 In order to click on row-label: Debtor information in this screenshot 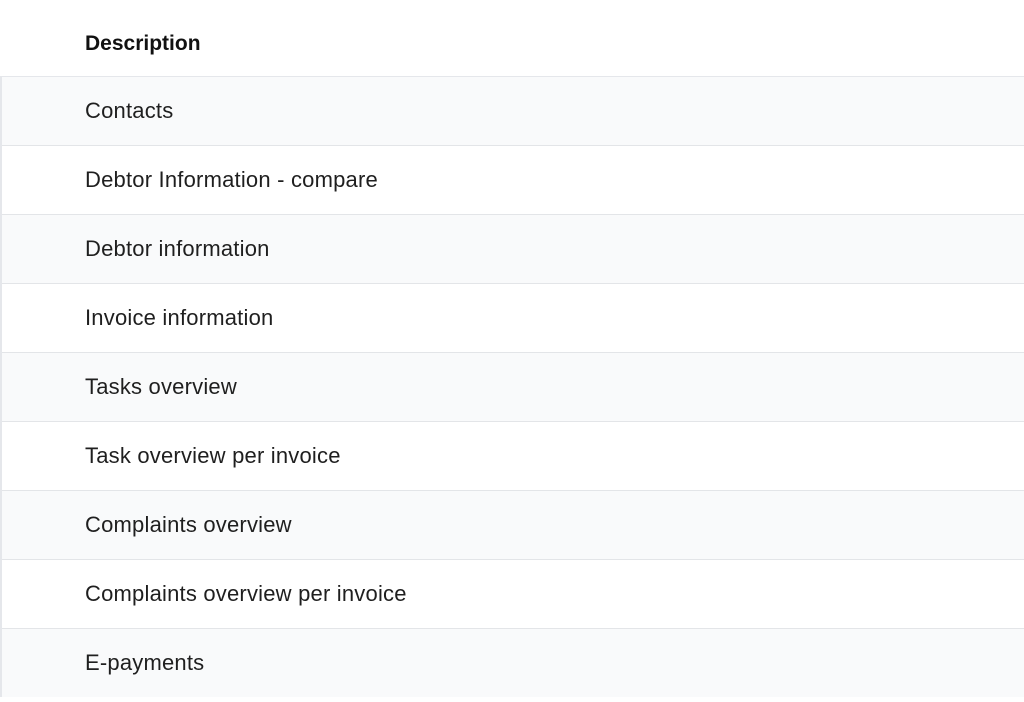, I will do `click(177, 248)`.